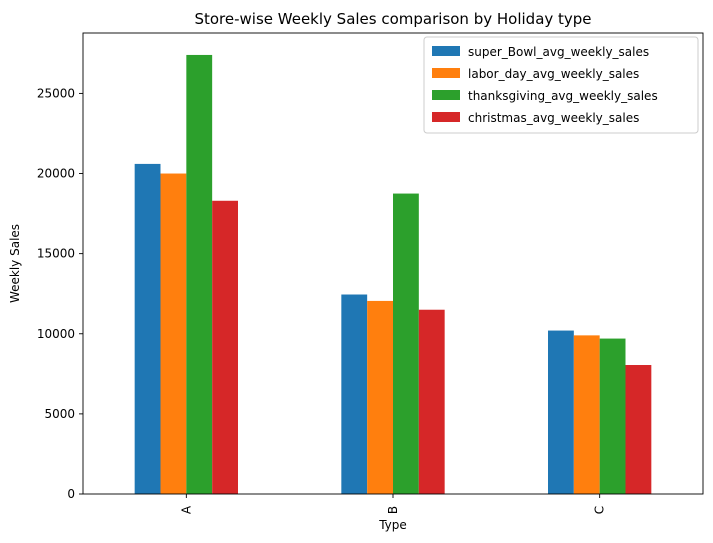  Describe the element at coordinates (553, 74) in the screenshot. I see `legend-entry: labor_day_avg_weekly_sales` at that location.